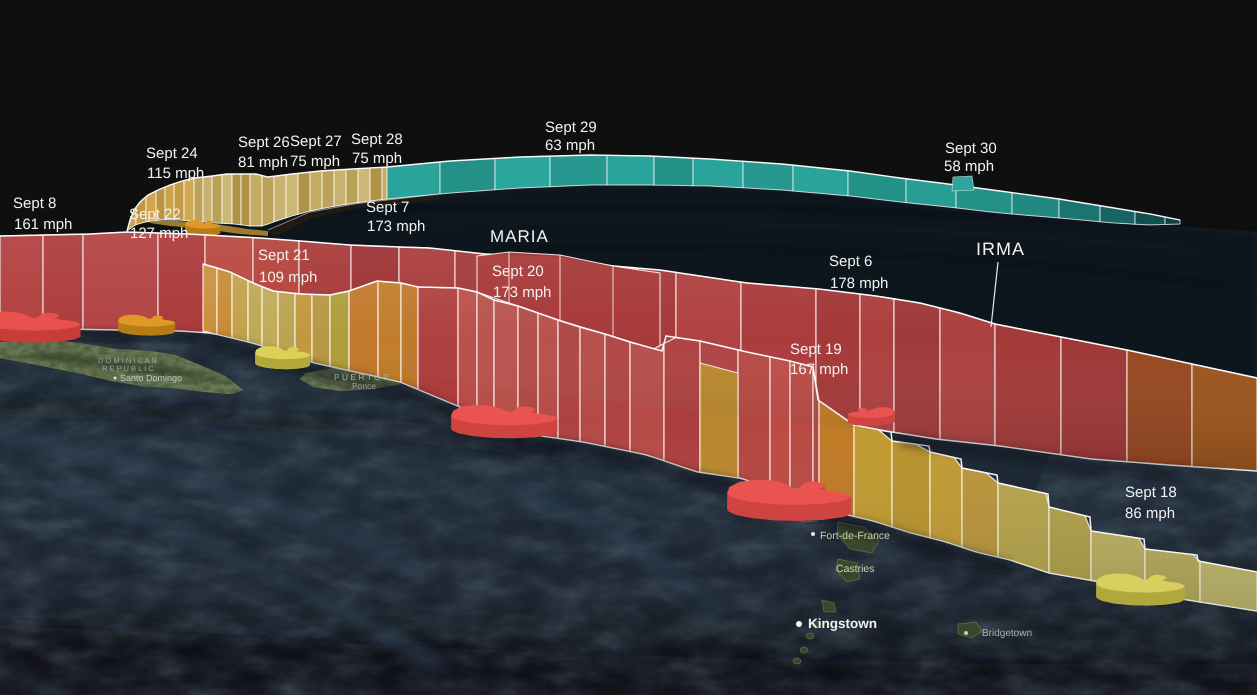  Describe the element at coordinates (364, 386) in the screenshot. I see `svg-text: Ponce` at that location.